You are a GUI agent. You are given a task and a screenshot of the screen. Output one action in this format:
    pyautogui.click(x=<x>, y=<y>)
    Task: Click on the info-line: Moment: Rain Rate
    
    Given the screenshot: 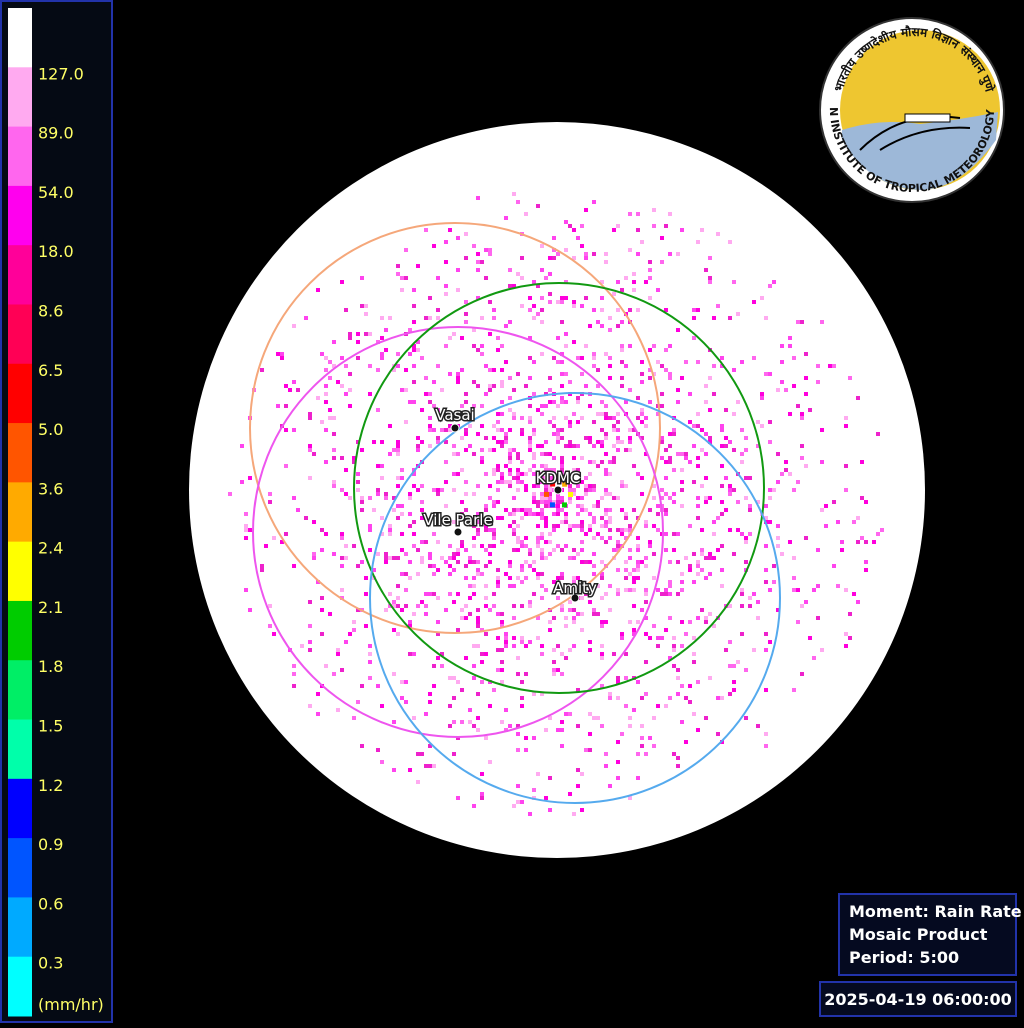 What is the action you would take?
    pyautogui.click(x=935, y=911)
    